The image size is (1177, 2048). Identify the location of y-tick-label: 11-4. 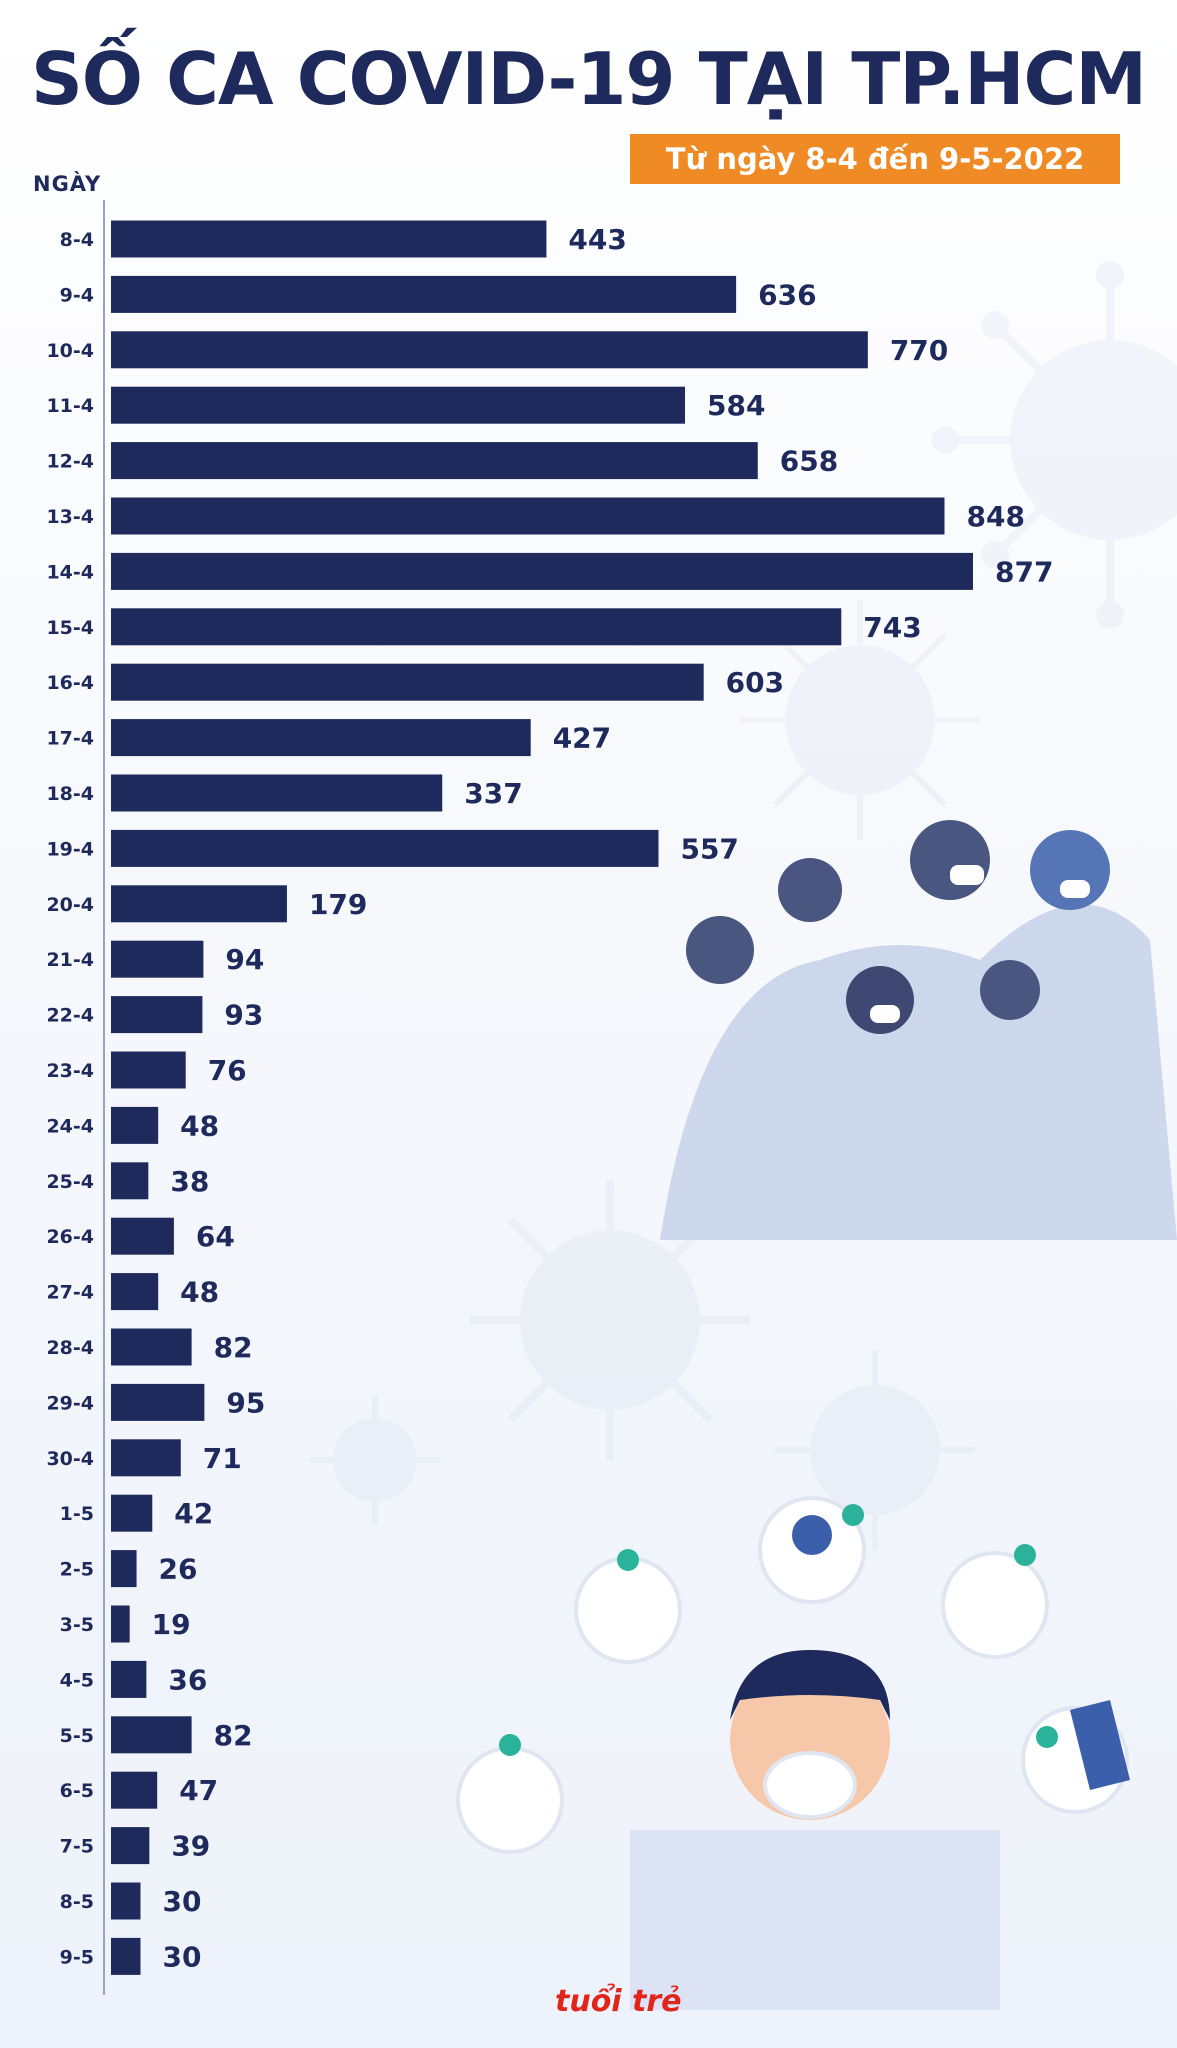
(70, 406).